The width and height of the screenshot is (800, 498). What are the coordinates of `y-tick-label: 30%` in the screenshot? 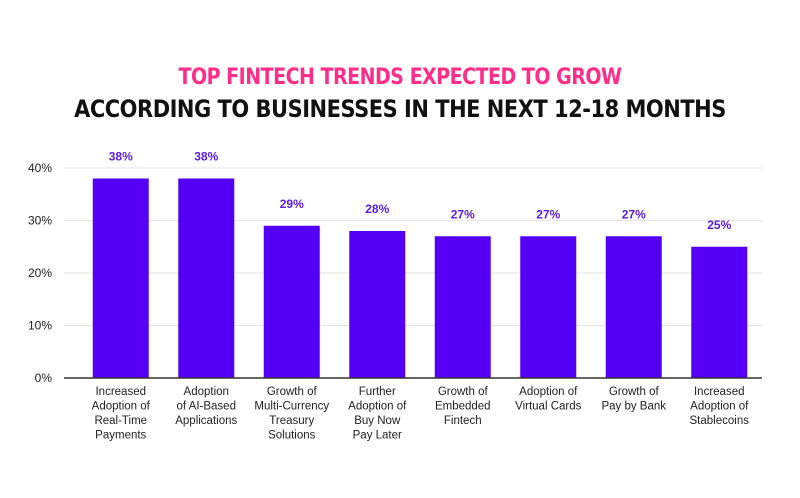 It's located at (40, 221).